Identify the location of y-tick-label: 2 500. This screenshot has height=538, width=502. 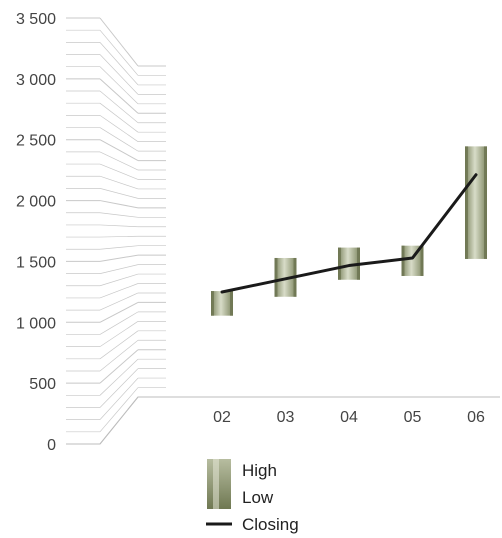
(36, 141).